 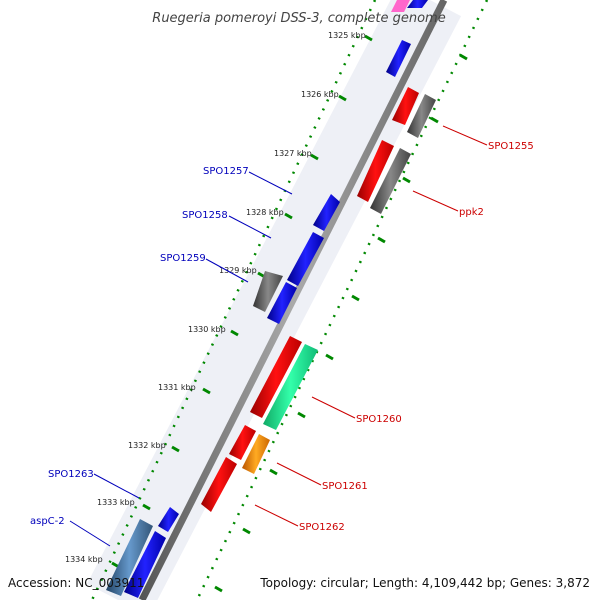 What do you see at coordinates (177, 387) in the screenshot?
I see `tick-label-1331: 1331 kbp` at bounding box center [177, 387].